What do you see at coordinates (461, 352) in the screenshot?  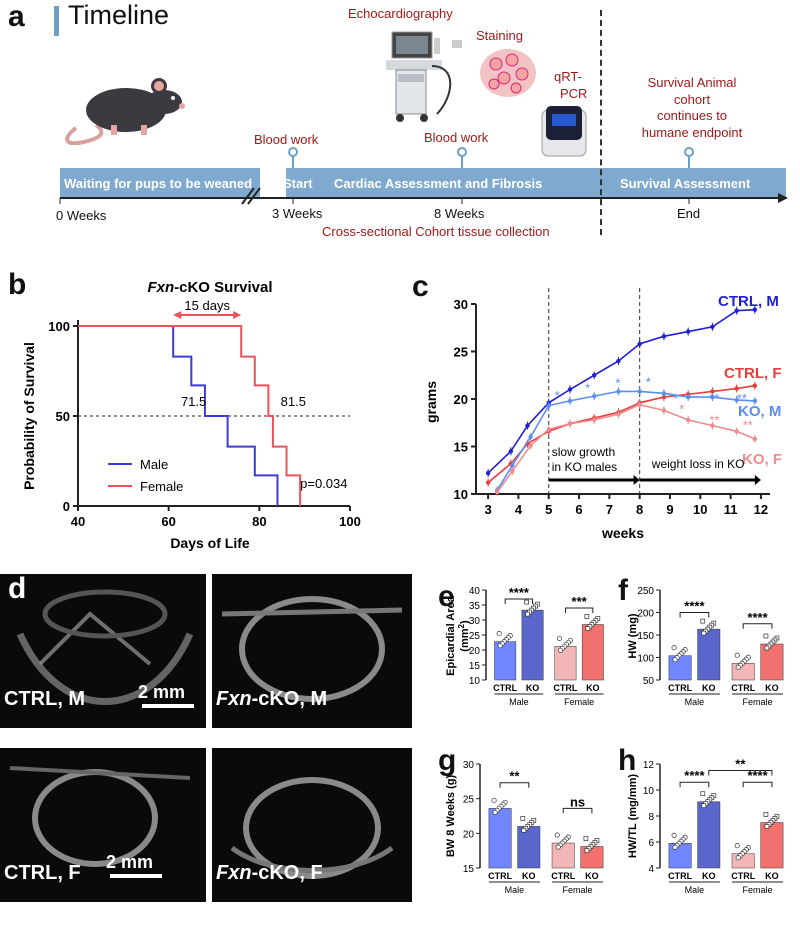 I see `chart-c-ytick-label: 25` at bounding box center [461, 352].